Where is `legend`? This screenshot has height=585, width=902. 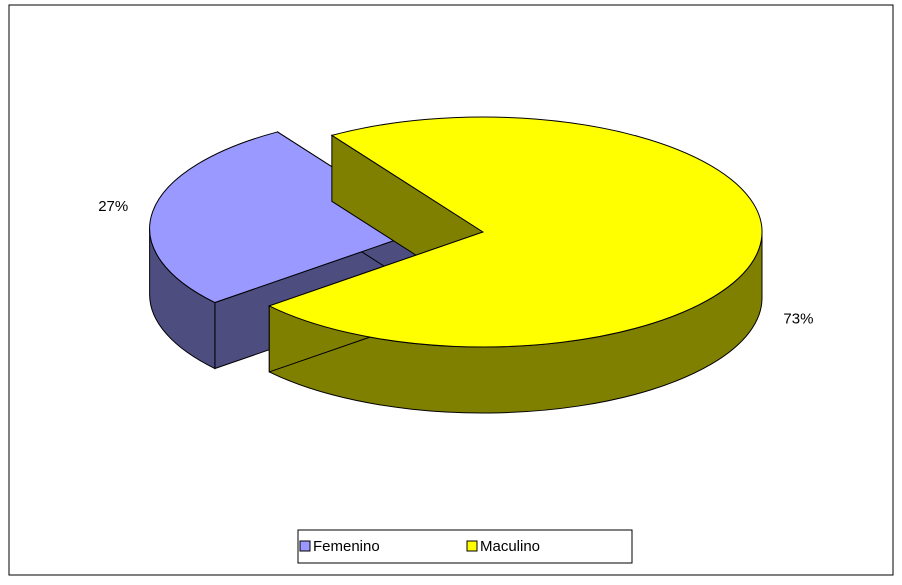 legend is located at coordinates (465, 546).